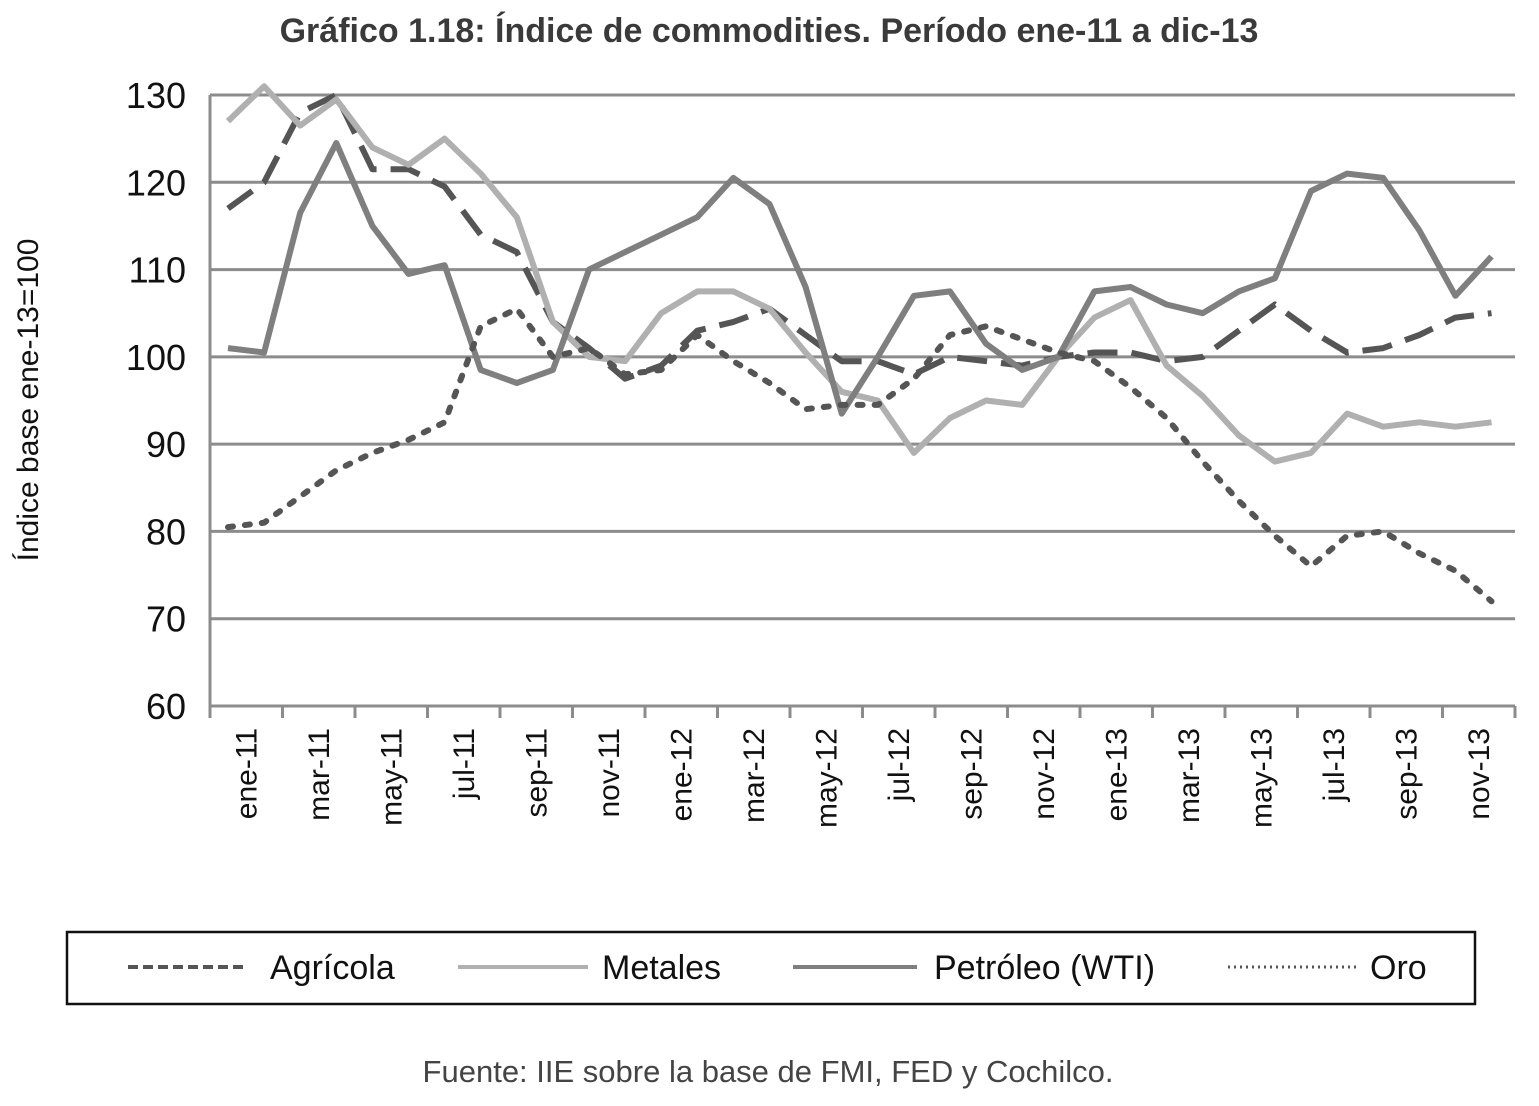  What do you see at coordinates (609, 773) in the screenshot?
I see `x-tick-label: nov-11` at bounding box center [609, 773].